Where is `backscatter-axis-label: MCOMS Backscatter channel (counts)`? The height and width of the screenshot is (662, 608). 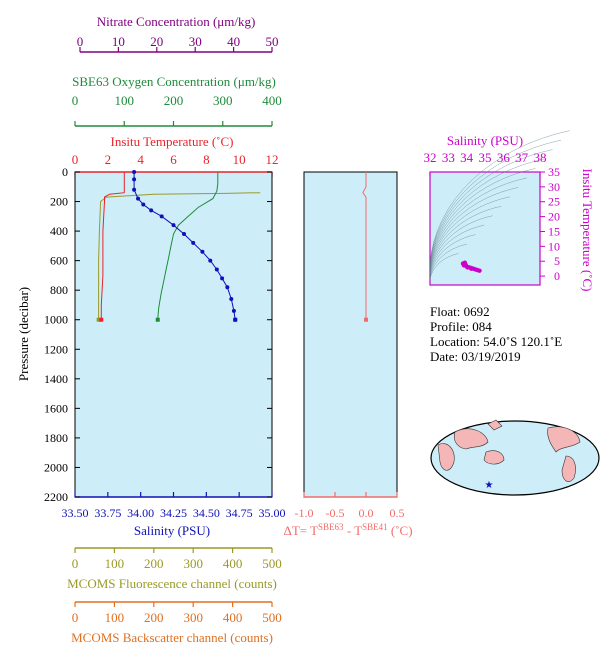
backscatter-axis-label: MCOMS Backscatter channel (counts) is located at coordinates (172, 637).